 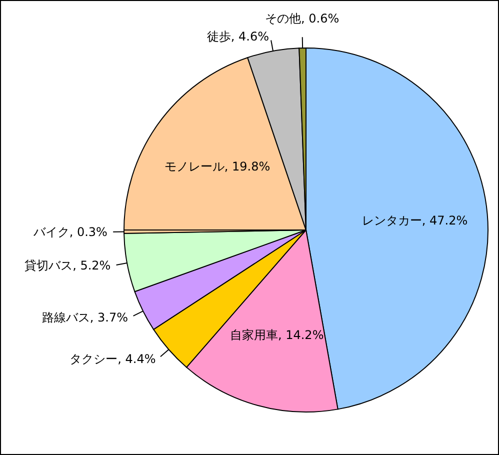 What do you see at coordinates (302, 19) in the screenshot?
I see `slice-label: その他, 0.6%` at bounding box center [302, 19].